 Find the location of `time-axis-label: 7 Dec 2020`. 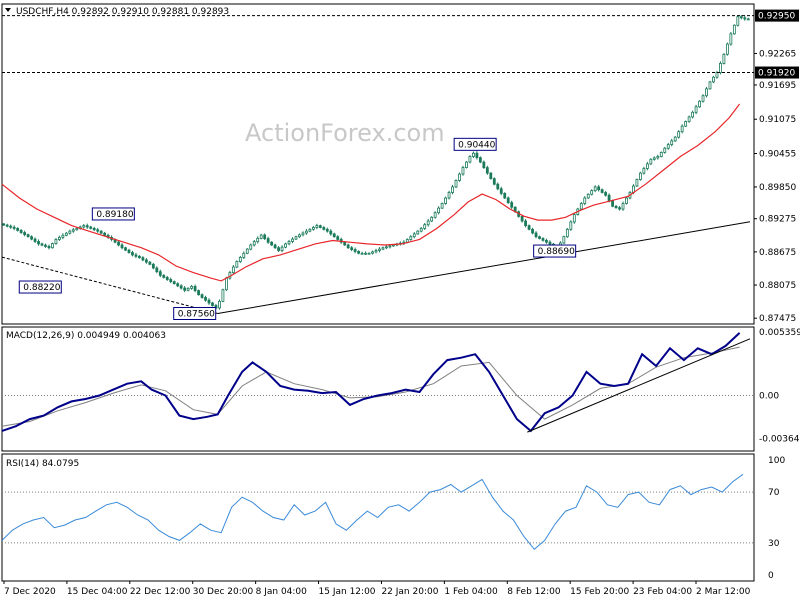

time-axis-label: 7 Dec 2020 is located at coordinates (30, 592).